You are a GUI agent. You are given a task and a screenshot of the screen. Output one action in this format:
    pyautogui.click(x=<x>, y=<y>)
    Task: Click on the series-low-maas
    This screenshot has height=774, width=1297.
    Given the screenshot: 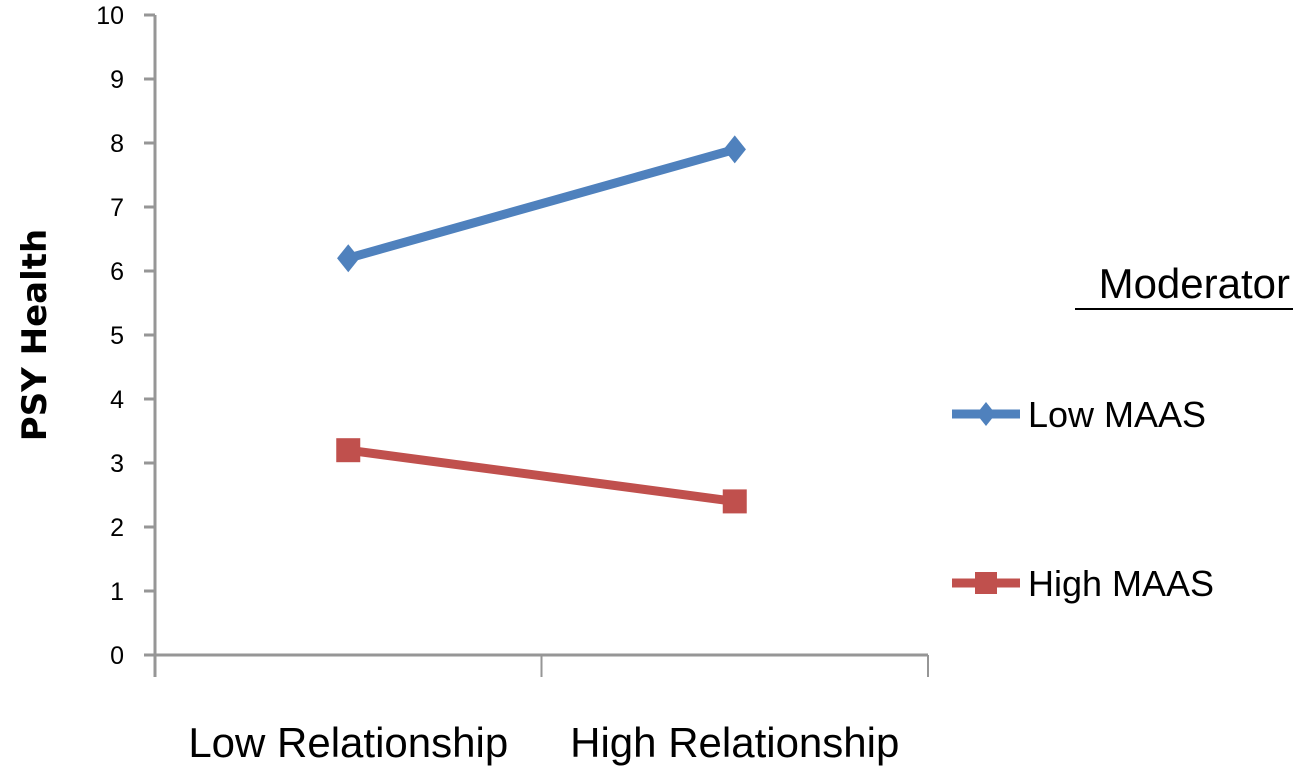 What is the action you would take?
    pyautogui.click(x=541, y=204)
    